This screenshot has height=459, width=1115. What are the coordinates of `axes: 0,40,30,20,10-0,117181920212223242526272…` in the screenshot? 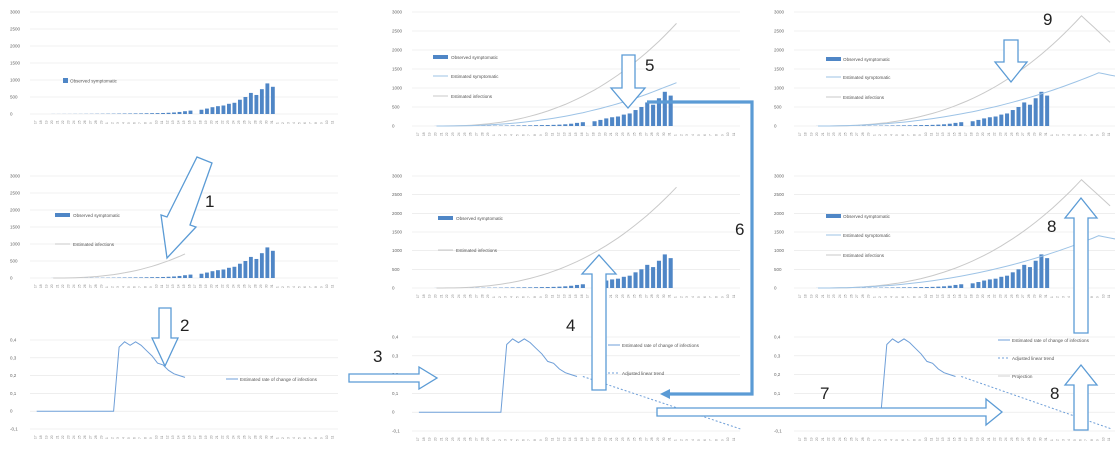 It's located at (944, 388).